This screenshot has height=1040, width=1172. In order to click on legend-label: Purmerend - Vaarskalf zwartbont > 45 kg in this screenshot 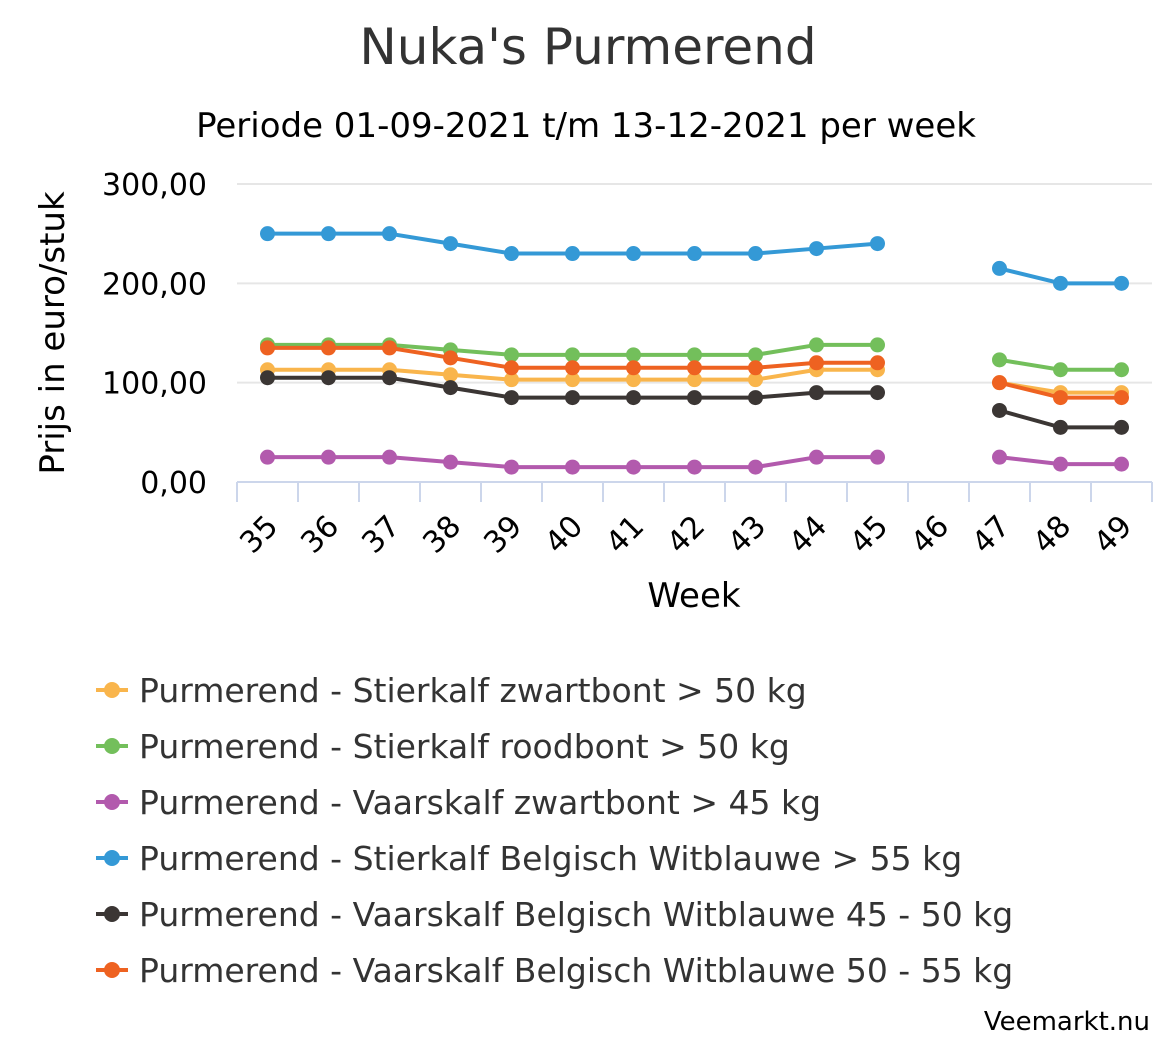, I will do `click(480, 802)`.